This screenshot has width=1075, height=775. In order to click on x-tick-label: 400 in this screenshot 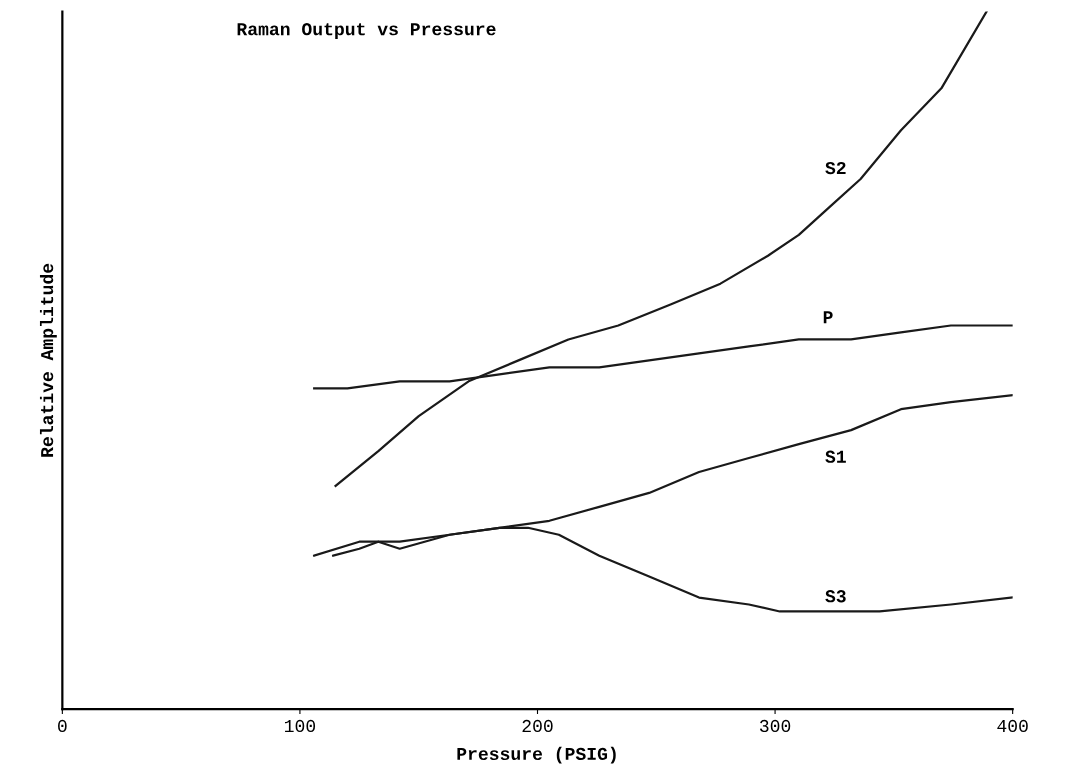, I will do `click(1012, 726)`.